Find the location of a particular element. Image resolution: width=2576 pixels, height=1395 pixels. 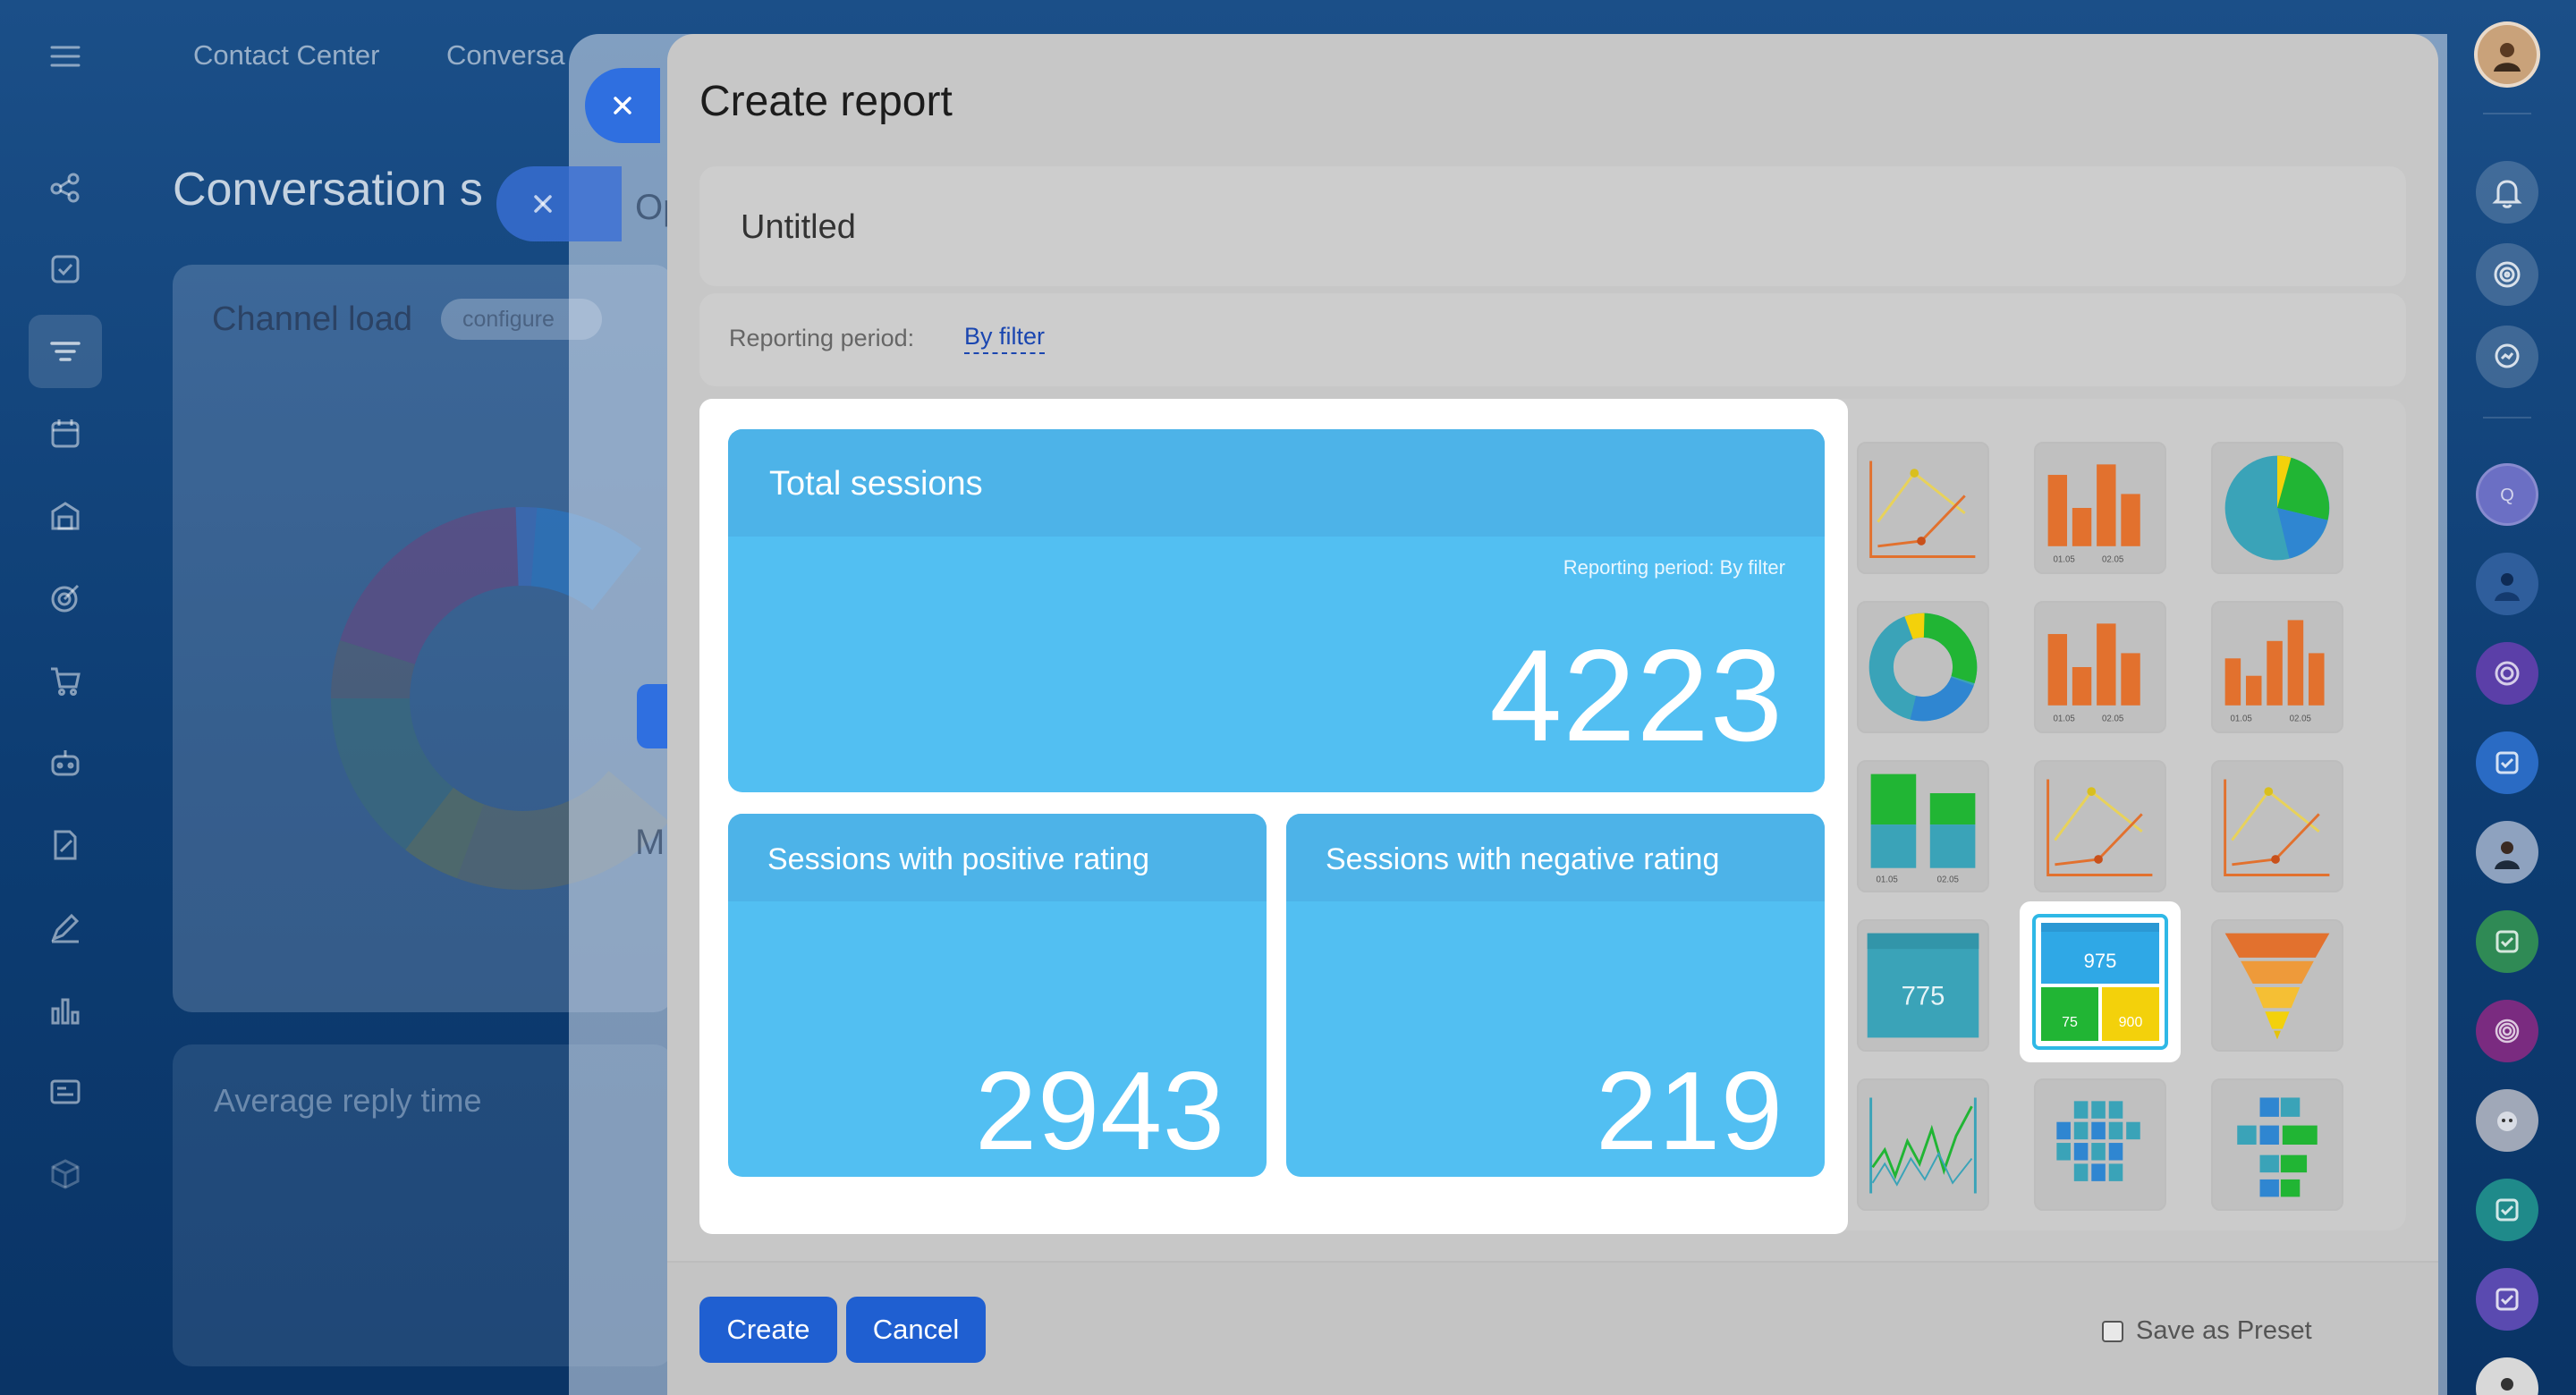

left-sidebar is located at coordinates (65, 697).